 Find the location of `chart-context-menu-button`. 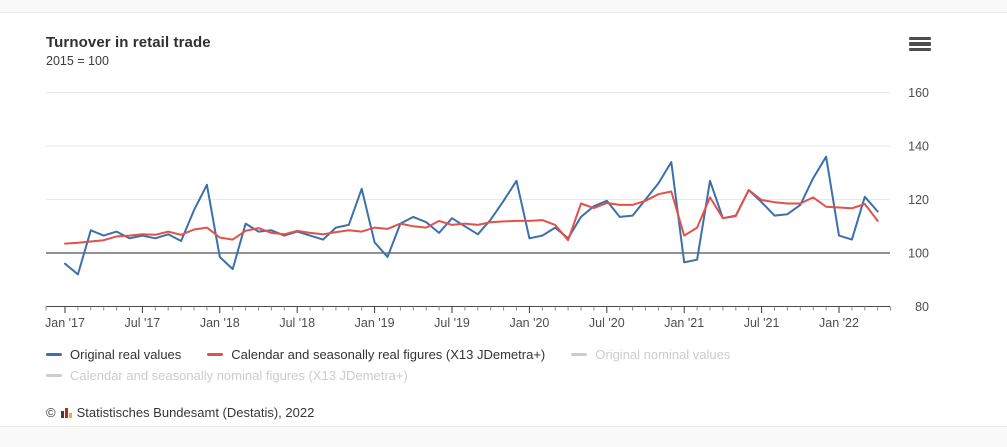

chart-context-menu-button is located at coordinates (920, 45).